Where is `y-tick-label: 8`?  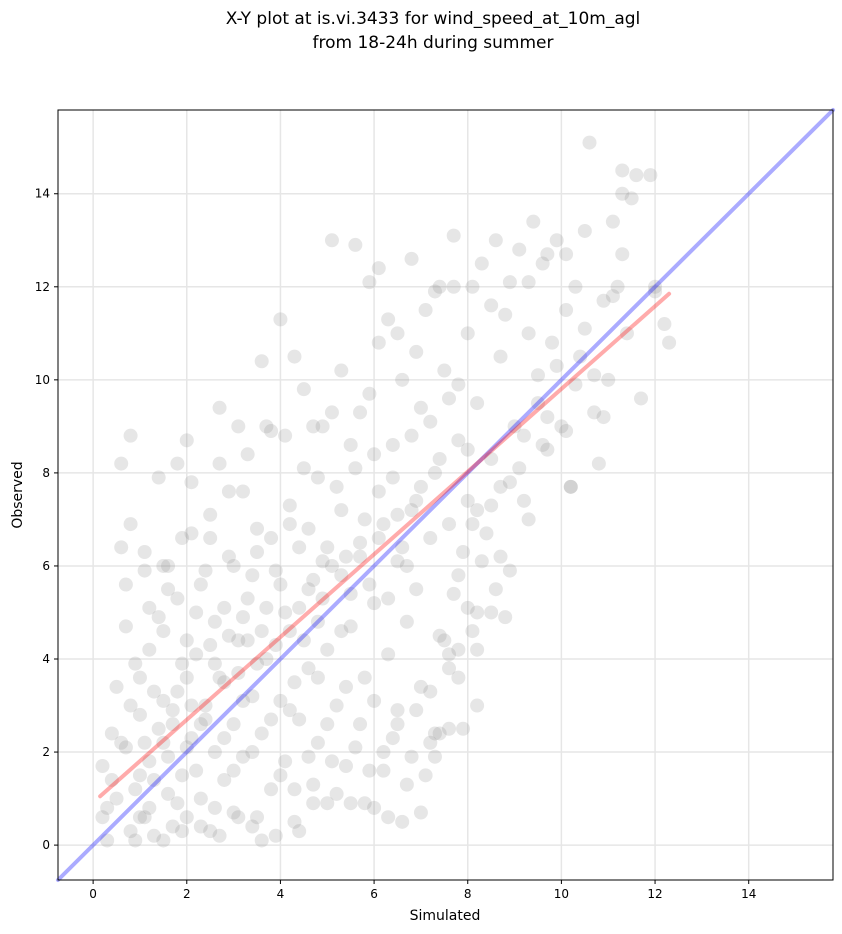 y-tick-label: 8 is located at coordinates (46, 473).